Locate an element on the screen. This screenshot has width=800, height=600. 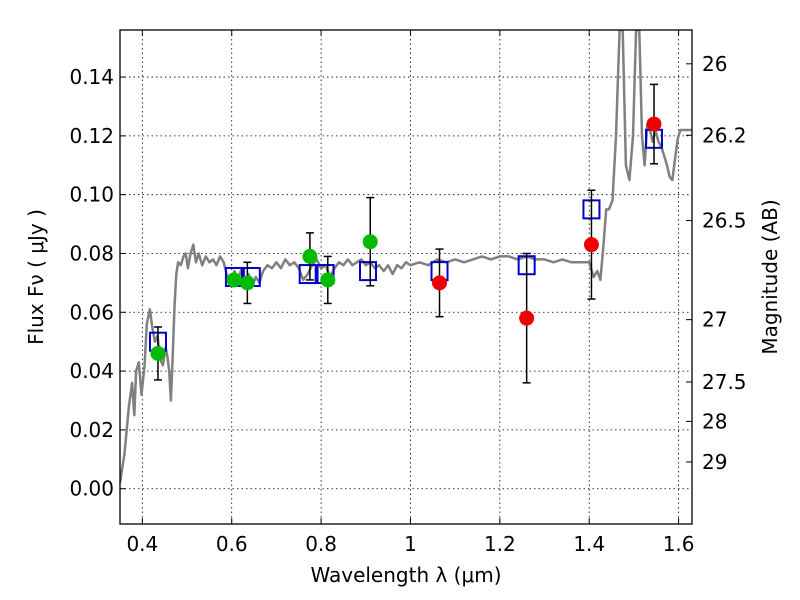
y-tick-label: 0.04 is located at coordinates (91, 371).